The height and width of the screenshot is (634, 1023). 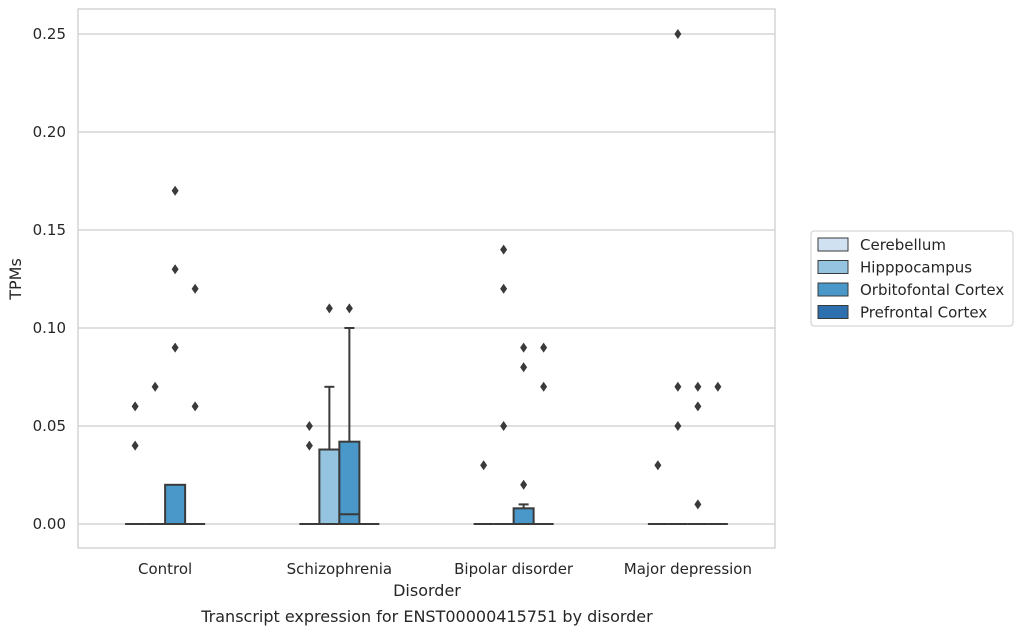 What do you see at coordinates (903, 245) in the screenshot?
I see `legend-label: Cerebellum` at bounding box center [903, 245].